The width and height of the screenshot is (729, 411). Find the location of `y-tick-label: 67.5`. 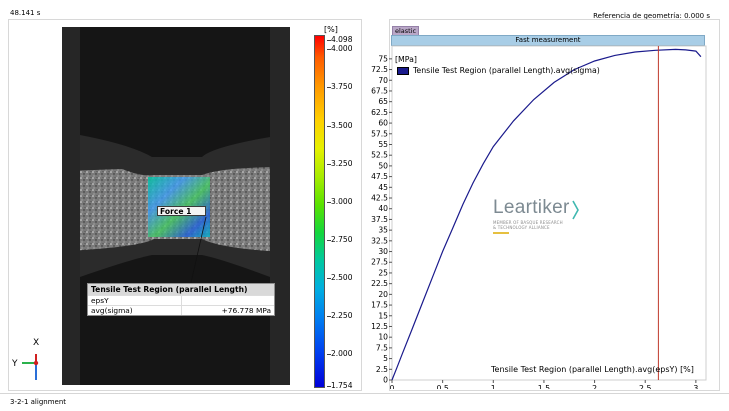

y-tick-label: 67.5 is located at coordinates (379, 90).